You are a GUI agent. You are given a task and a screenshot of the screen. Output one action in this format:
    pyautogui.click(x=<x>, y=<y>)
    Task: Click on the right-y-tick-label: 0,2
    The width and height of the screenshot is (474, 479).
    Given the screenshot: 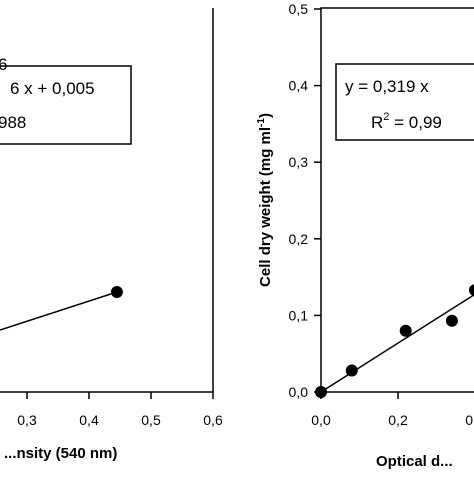 What is the action you would take?
    pyautogui.click(x=299, y=239)
    